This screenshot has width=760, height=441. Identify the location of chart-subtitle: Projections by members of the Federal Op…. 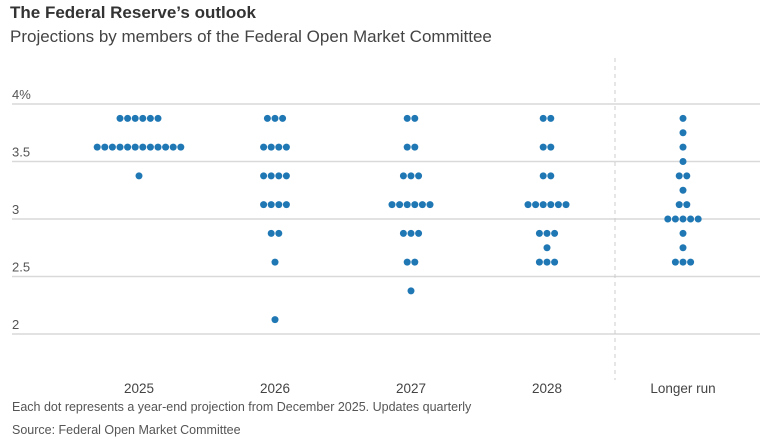
(251, 36).